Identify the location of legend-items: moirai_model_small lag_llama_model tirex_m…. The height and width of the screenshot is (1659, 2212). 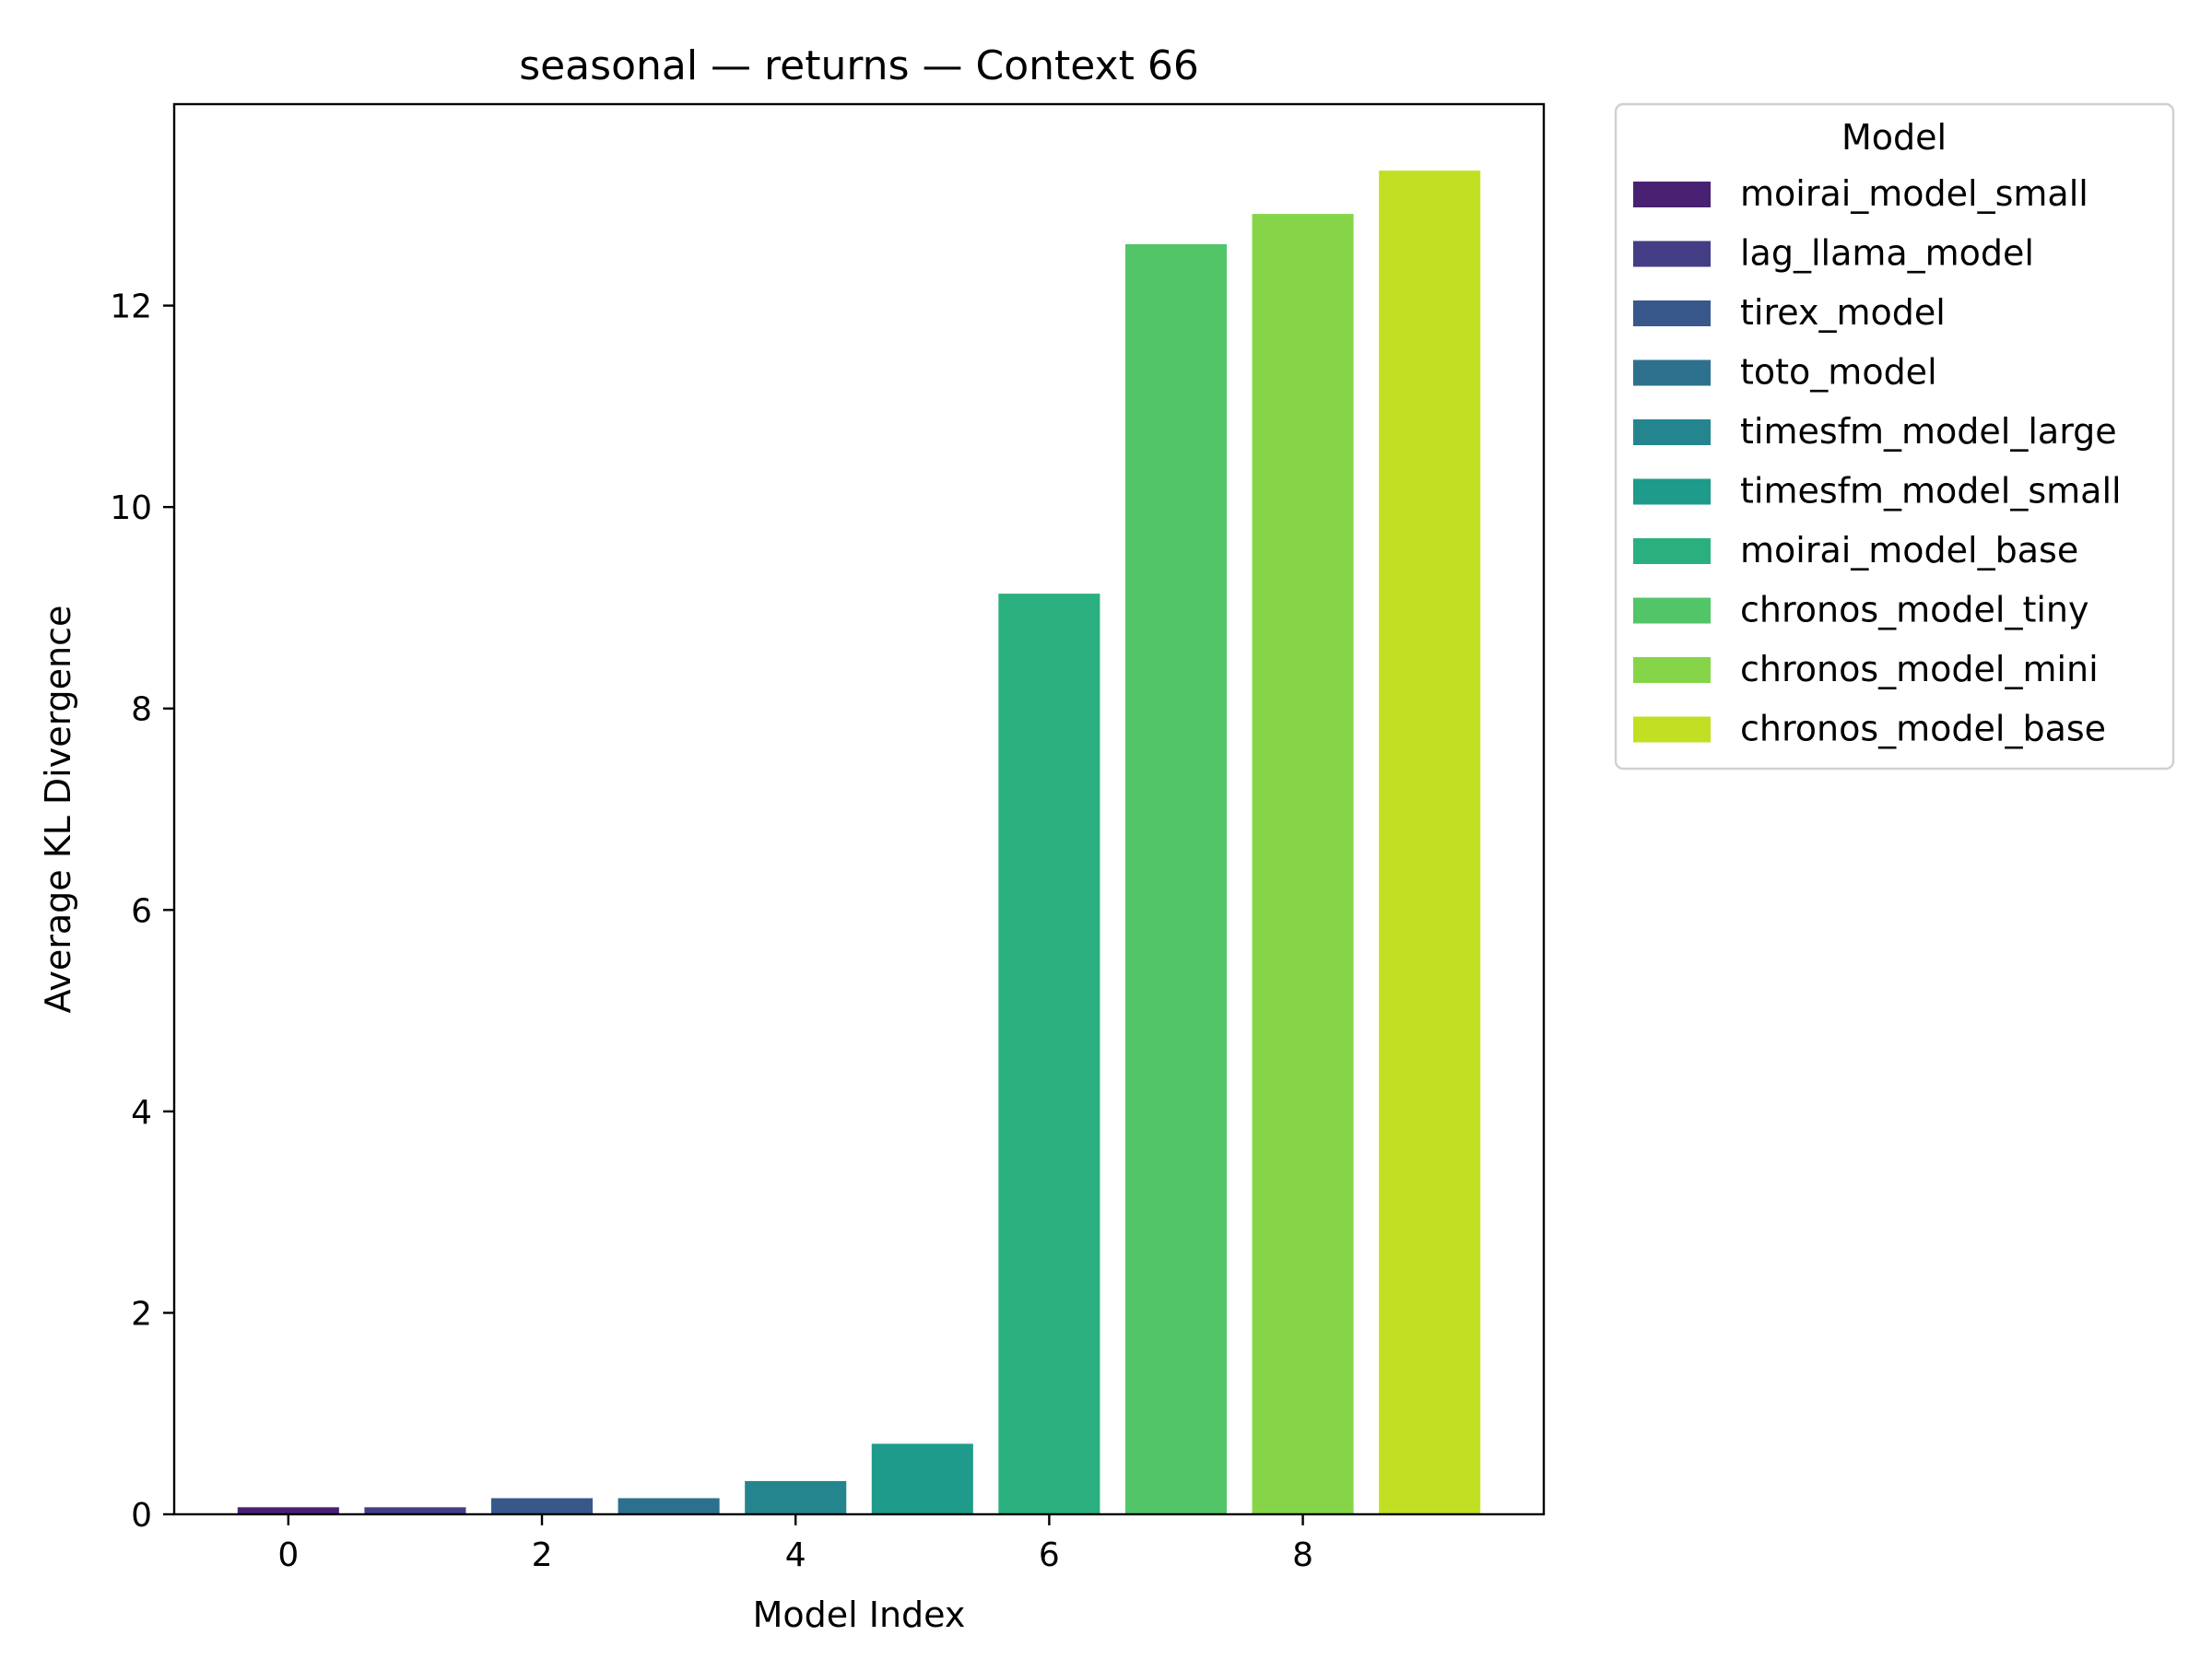
(1877, 461).